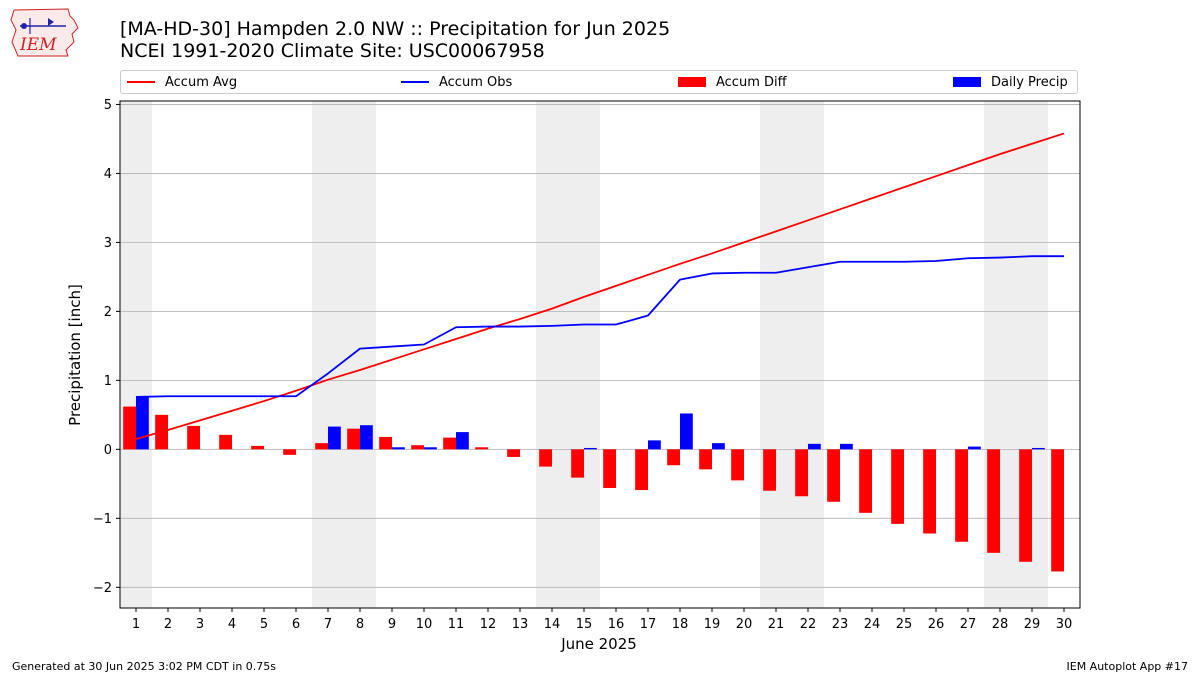 This screenshot has width=1200, height=675. Describe the element at coordinates (201, 82) in the screenshot. I see `legend-label-accum-avg: Accum Avg` at that location.